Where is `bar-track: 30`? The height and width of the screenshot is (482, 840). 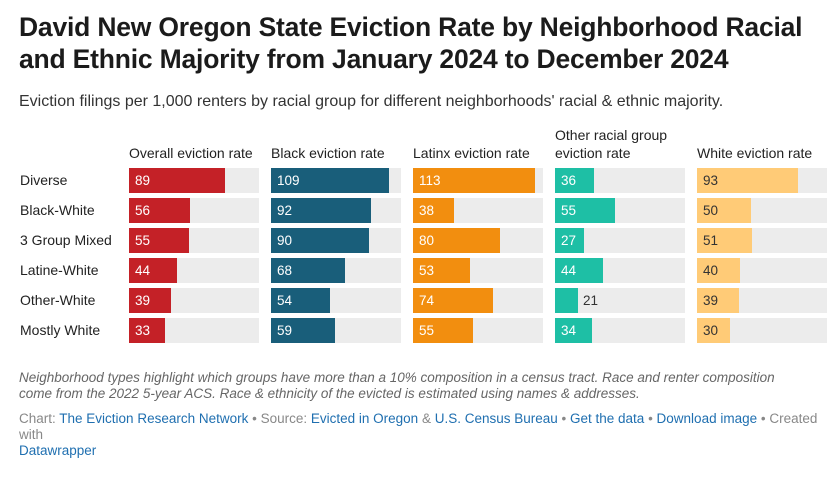
bar-track: 30 is located at coordinates (762, 330).